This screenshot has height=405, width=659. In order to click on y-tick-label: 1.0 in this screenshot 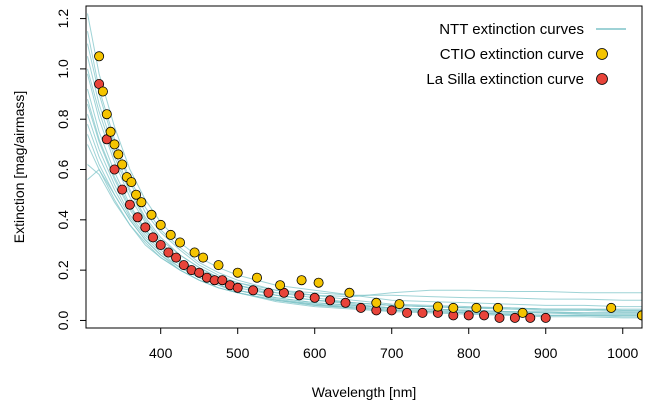, I will do `click(63, 69)`.